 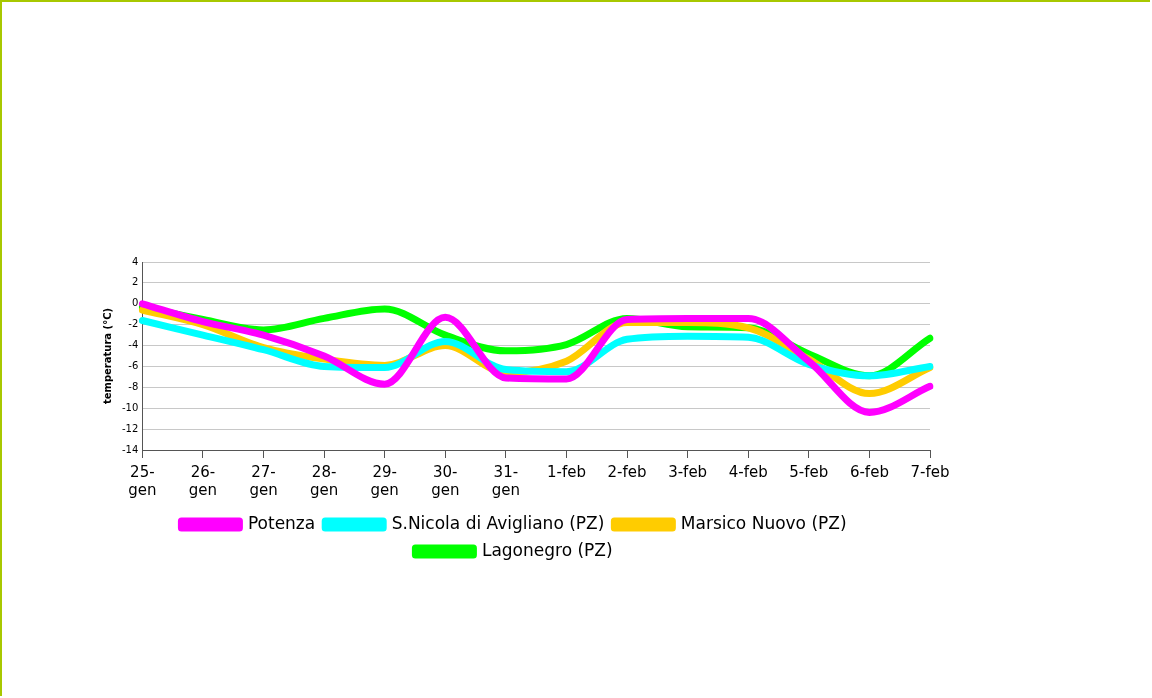 I want to click on x-tick-label: 5-feb, so click(x=809, y=471).